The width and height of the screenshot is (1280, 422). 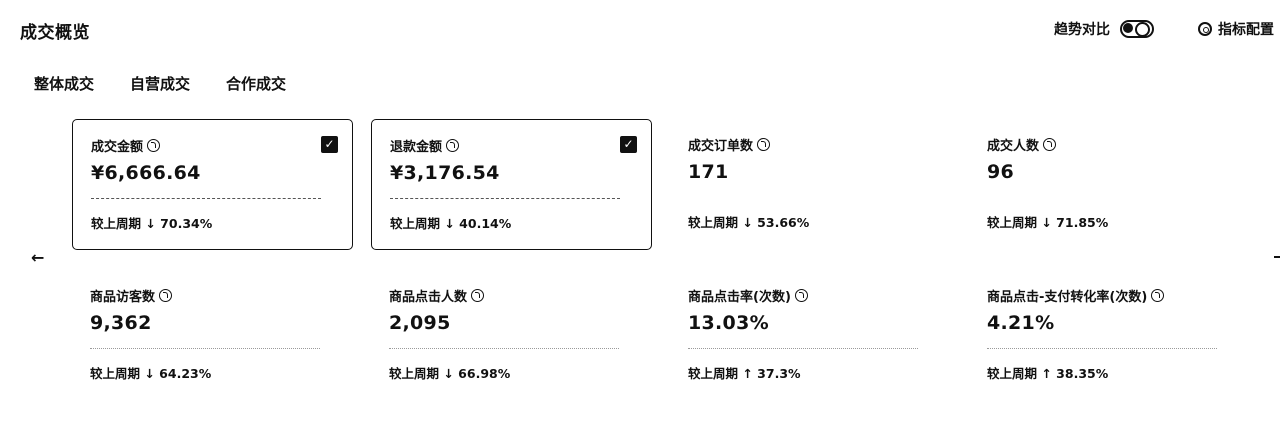 I want to click on prev-arrow-icon: ←, so click(x=38, y=257).